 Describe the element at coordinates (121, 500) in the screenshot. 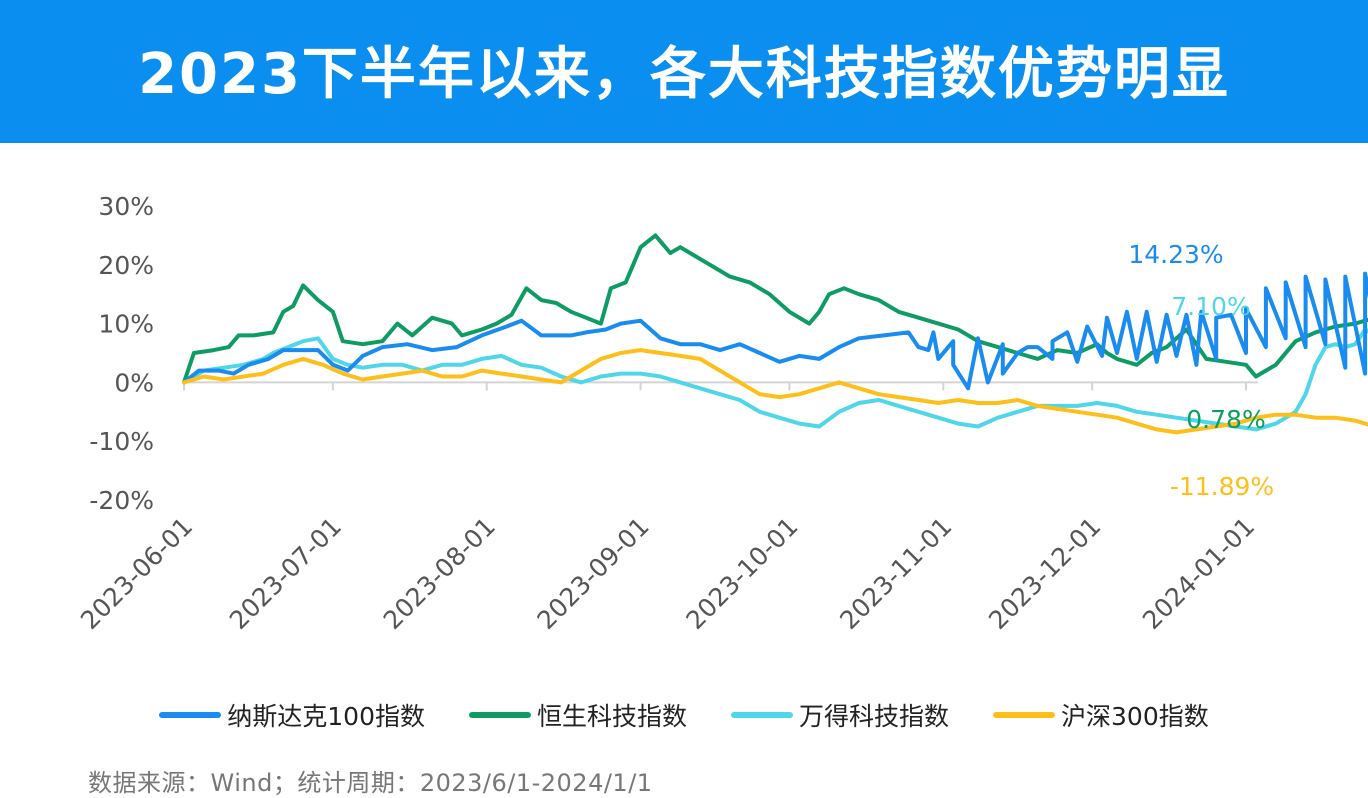

I see `y-tick-label: -20%` at that location.